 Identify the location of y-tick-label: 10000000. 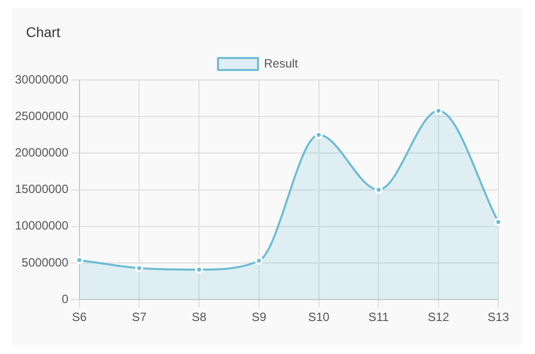
(42, 225).